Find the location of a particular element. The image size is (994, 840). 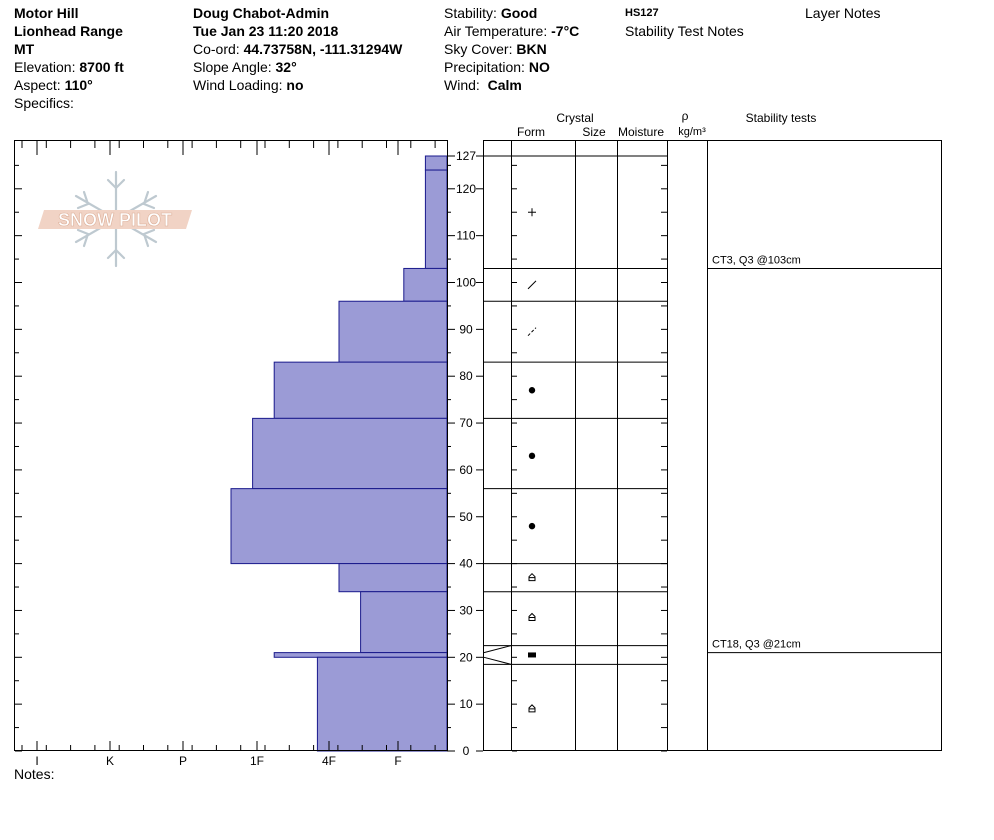

density-unit-header: kg/m³ is located at coordinates (692, 132).